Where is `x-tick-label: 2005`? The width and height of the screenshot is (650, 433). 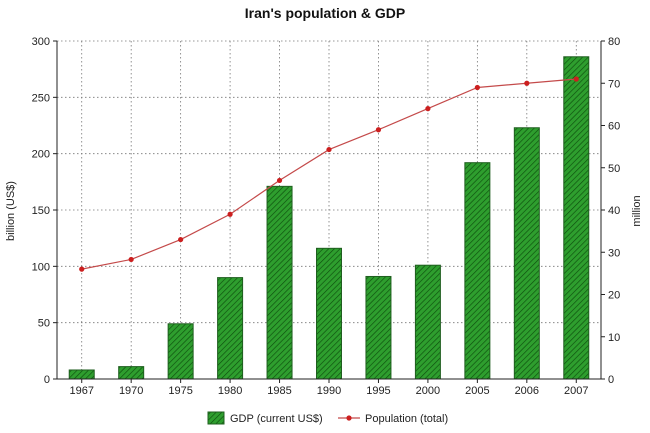 x-tick-label: 2005 is located at coordinates (477, 391).